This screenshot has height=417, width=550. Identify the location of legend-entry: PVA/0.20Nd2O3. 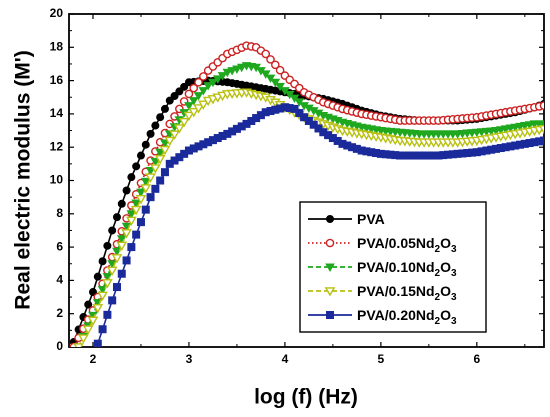
(382, 317).